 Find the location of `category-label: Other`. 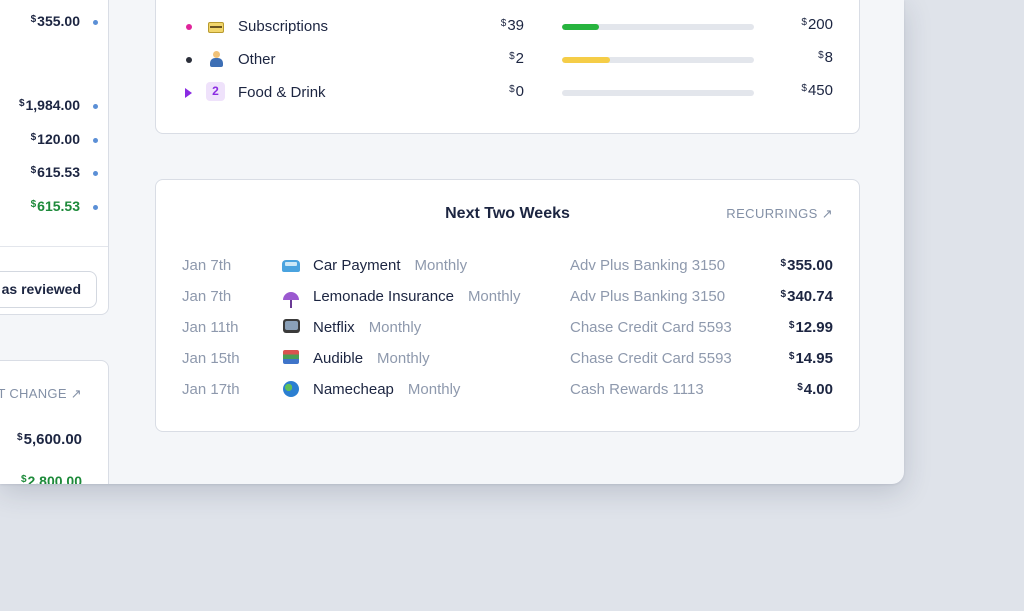

category-label: Other is located at coordinates (257, 59).